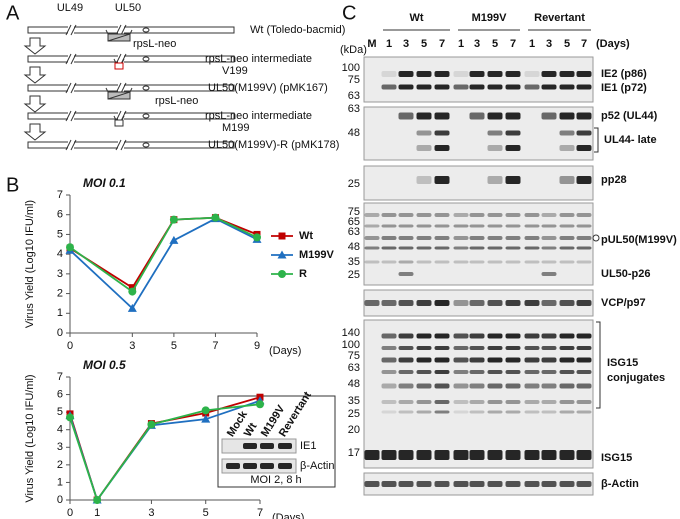 The image size is (680, 519). What do you see at coordinates (288, 515) in the screenshot?
I see `x-axis-label: (Days)` at bounding box center [288, 515].